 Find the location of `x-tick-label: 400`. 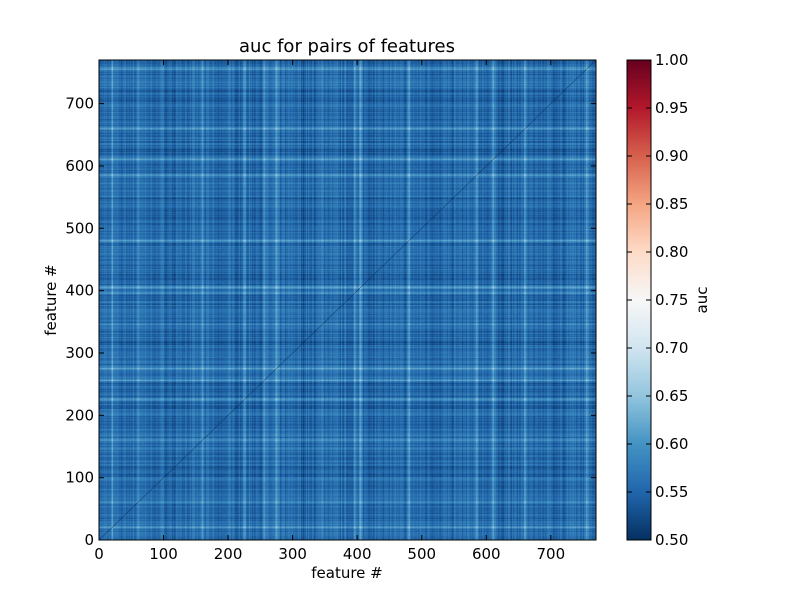

x-tick-label: 400 is located at coordinates (357, 554).